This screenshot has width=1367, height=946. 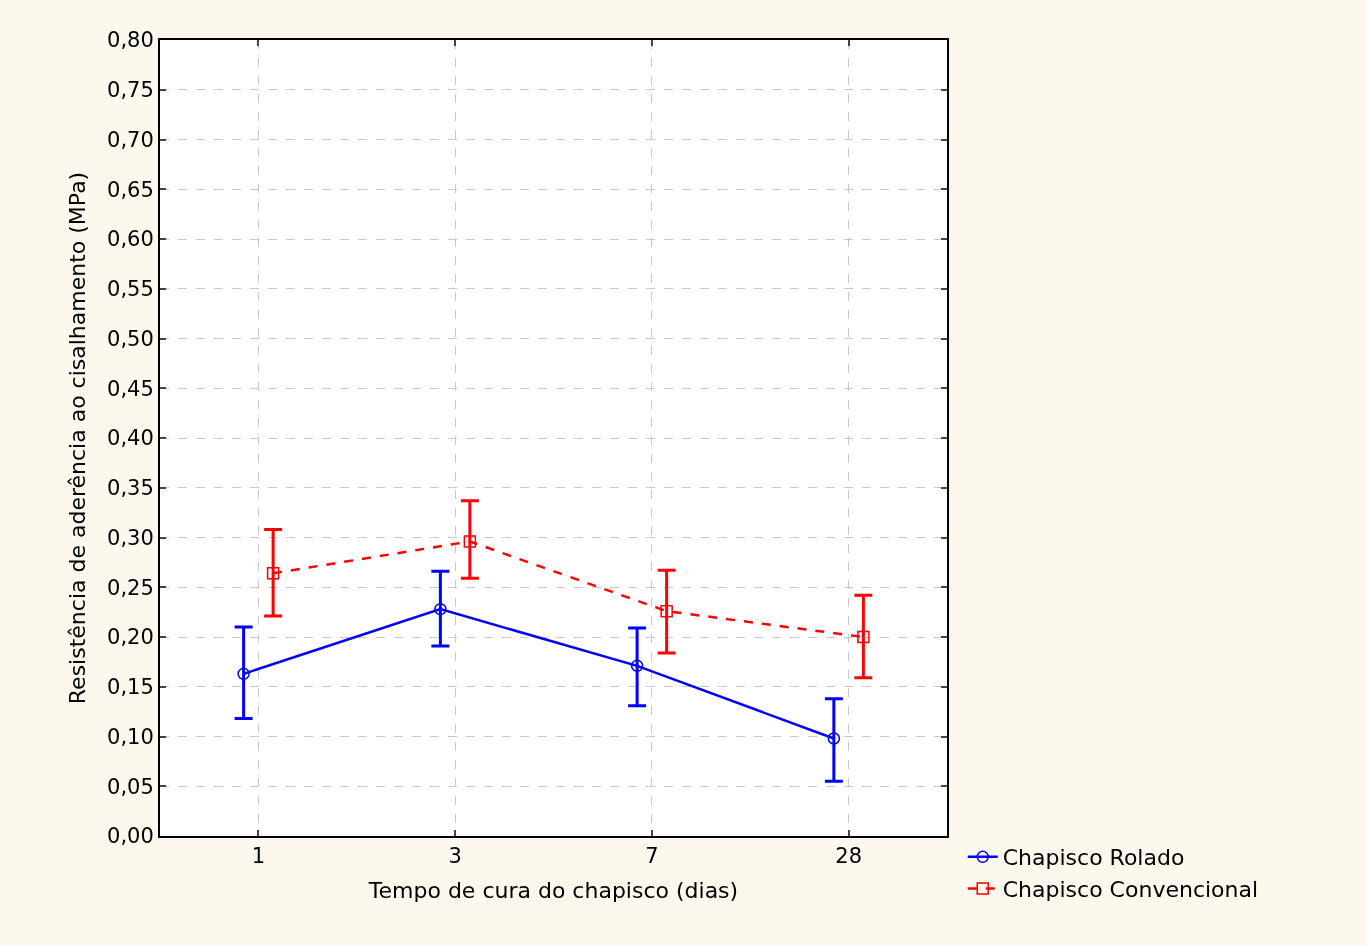 I want to click on y-tick-label: 0,40, so click(x=130, y=438).